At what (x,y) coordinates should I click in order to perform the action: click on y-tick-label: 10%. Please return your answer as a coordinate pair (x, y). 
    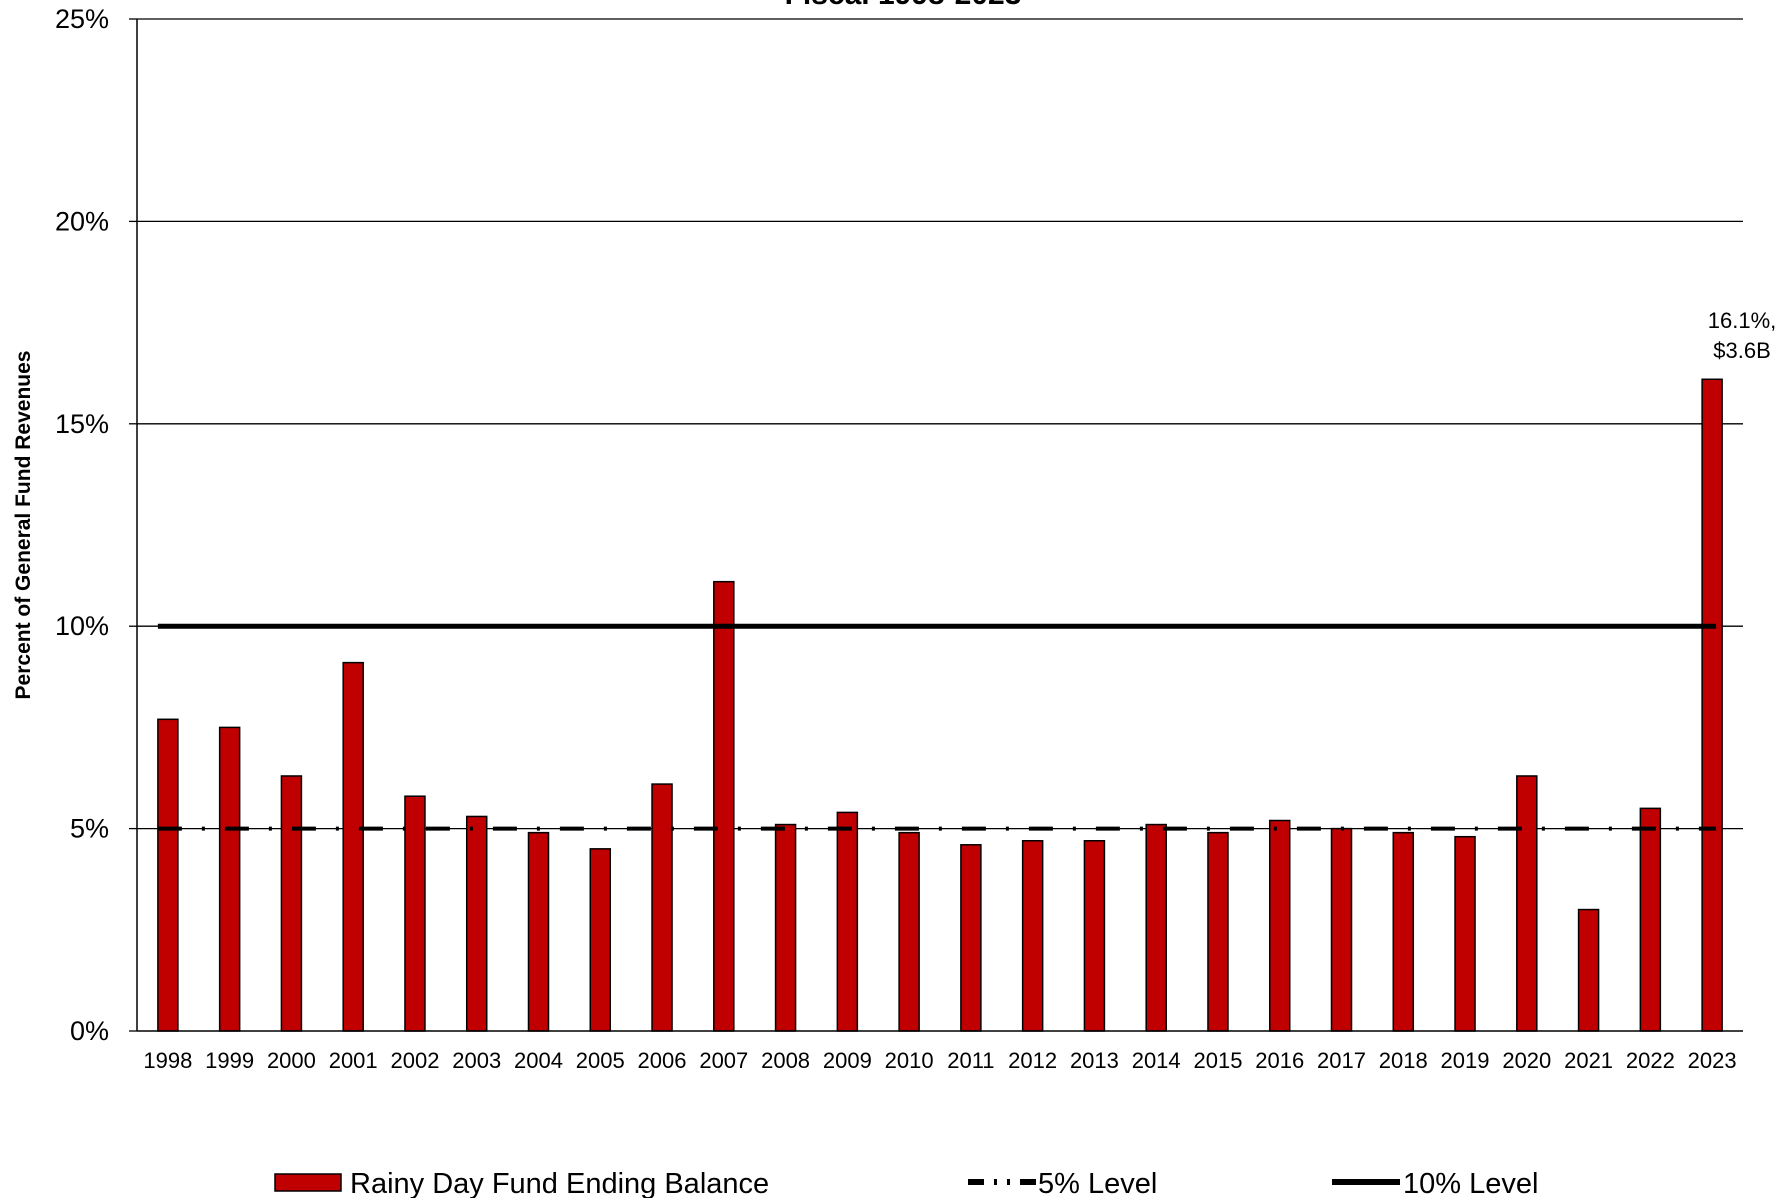
    Looking at the image, I should click on (82, 626).